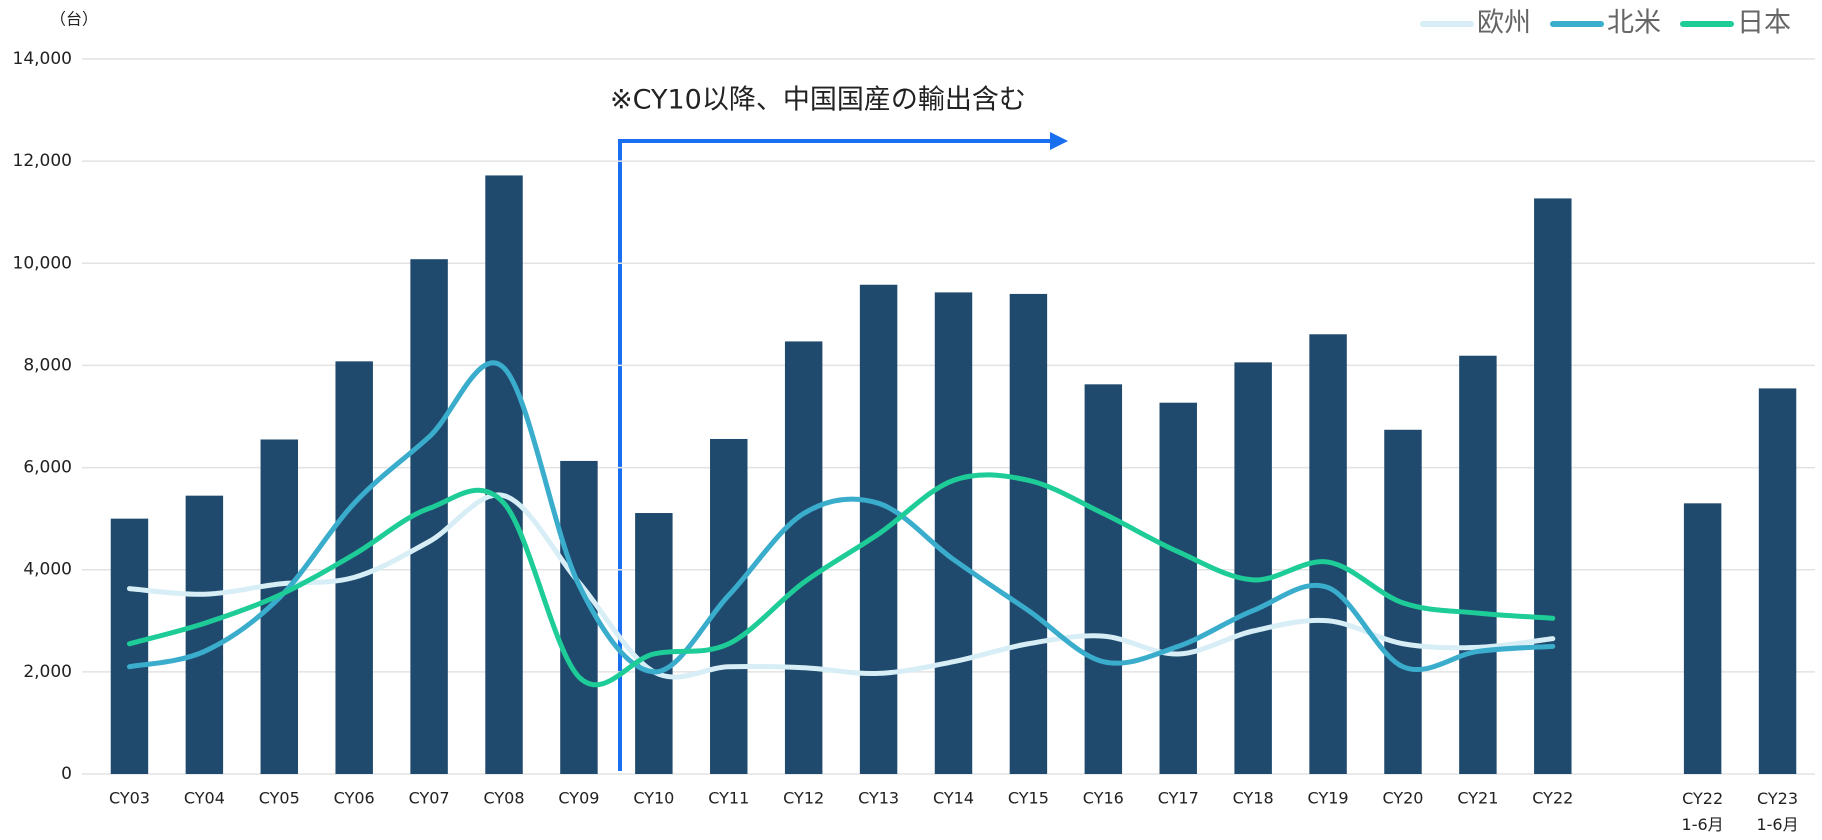 The width and height of the screenshot is (1822, 840). Describe the element at coordinates (42, 161) in the screenshot. I see `y-tick-label: 12,000` at that location.